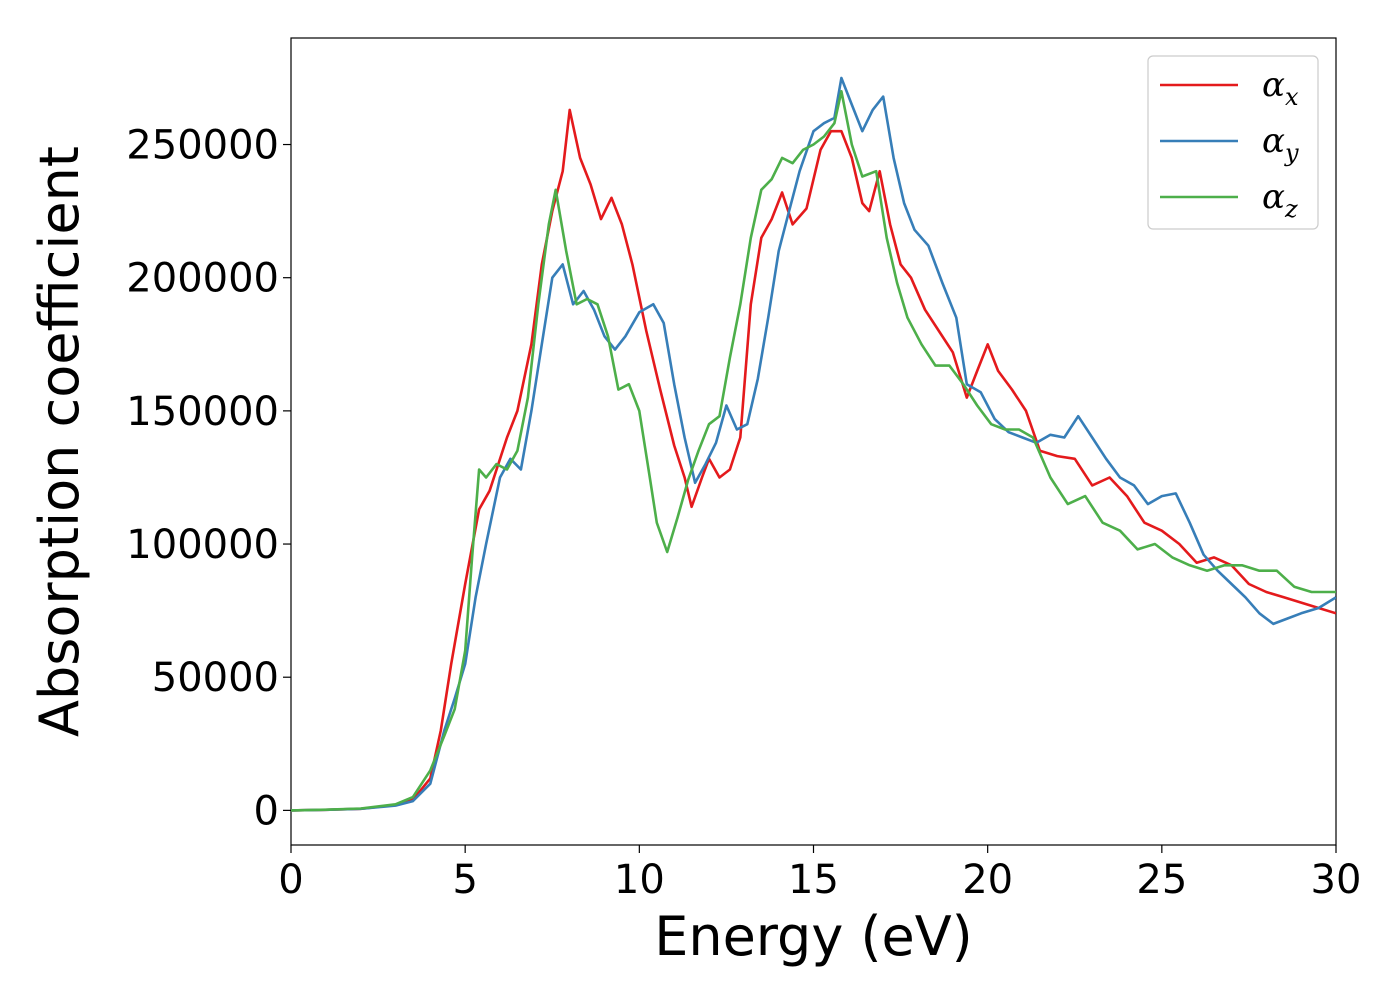 Image resolution: width=1400 pixels, height=1000 pixels. Describe the element at coordinates (202, 146) in the screenshot. I see `y-tick-label: 250000` at that location.